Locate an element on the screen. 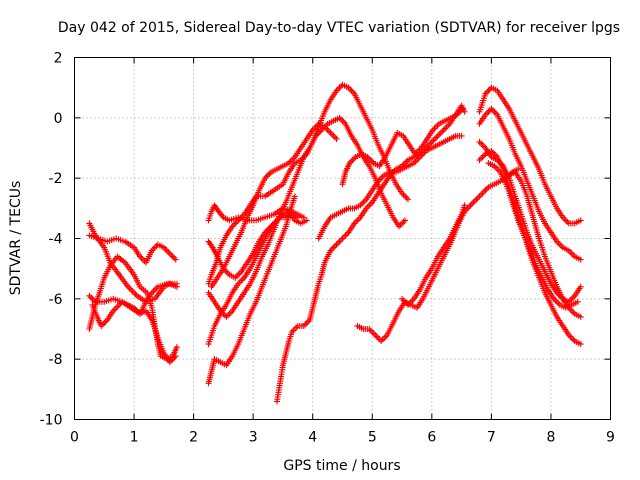  x-tick-label: 5 is located at coordinates (372, 438).